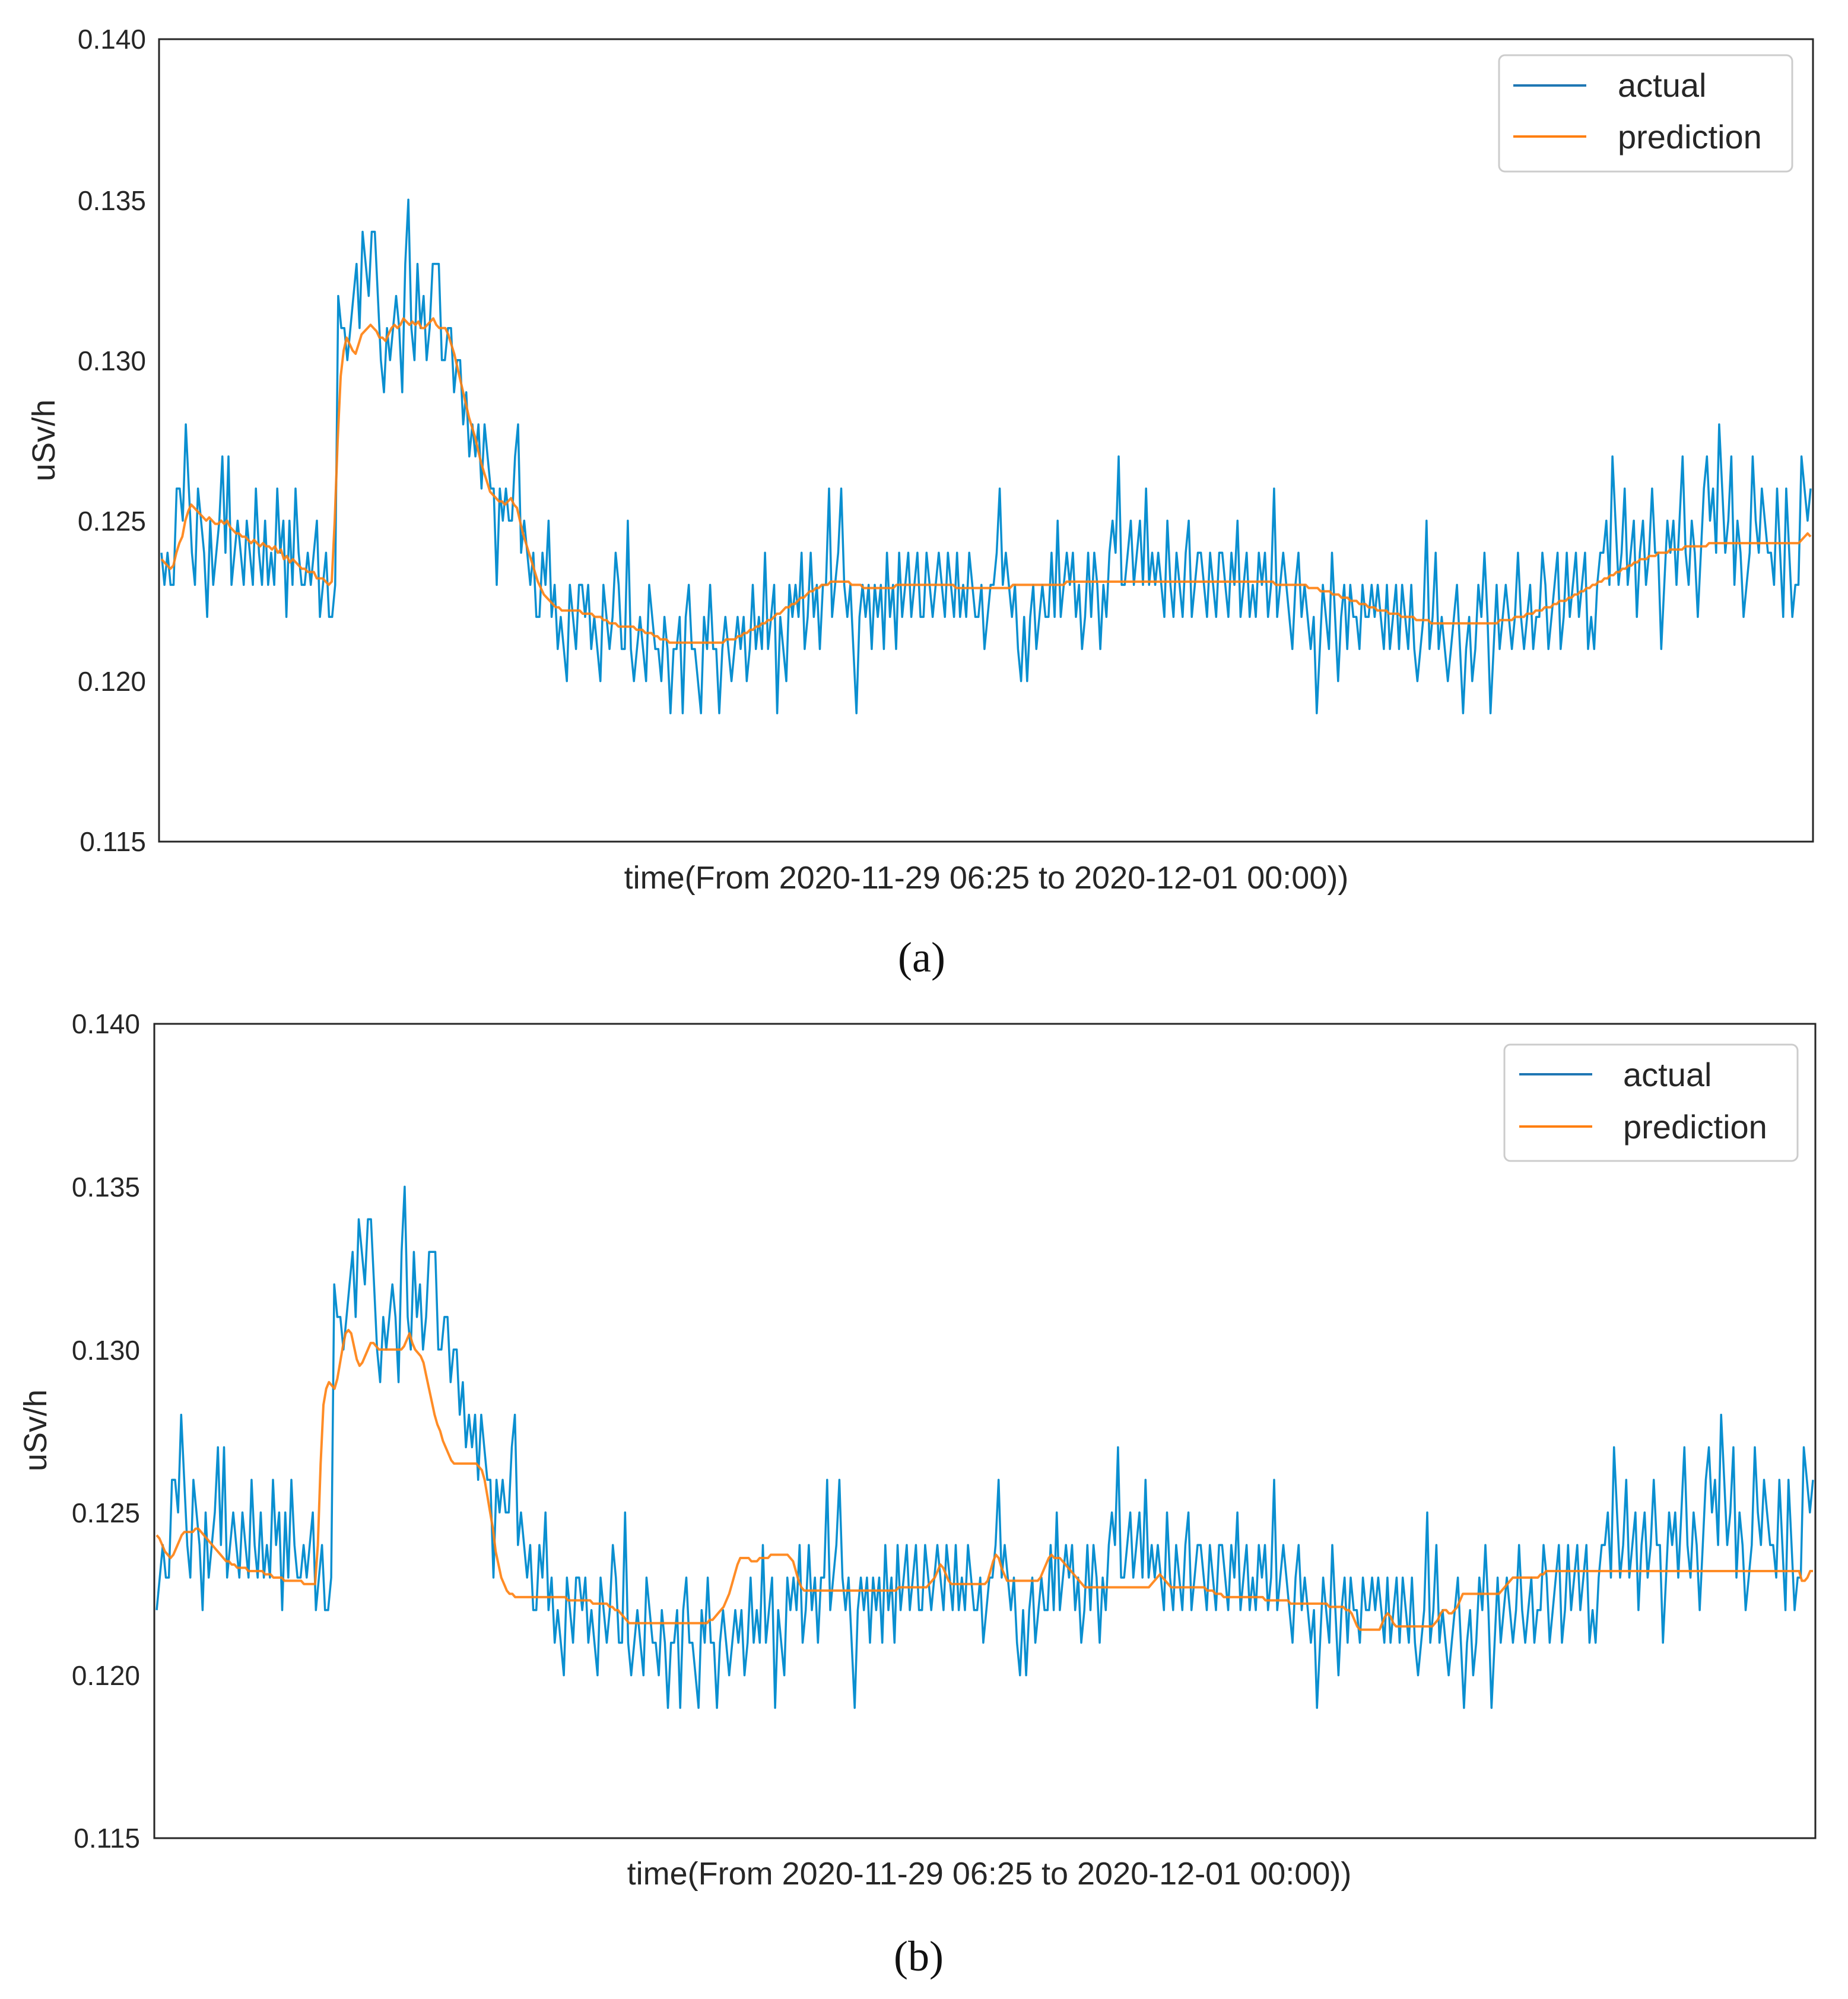 The width and height of the screenshot is (1848, 1999). Describe the element at coordinates (112, 440) in the screenshot. I see `y-ticks-a: 0.115 0.120 0.125 0.130 0.135 0.140` at that location.